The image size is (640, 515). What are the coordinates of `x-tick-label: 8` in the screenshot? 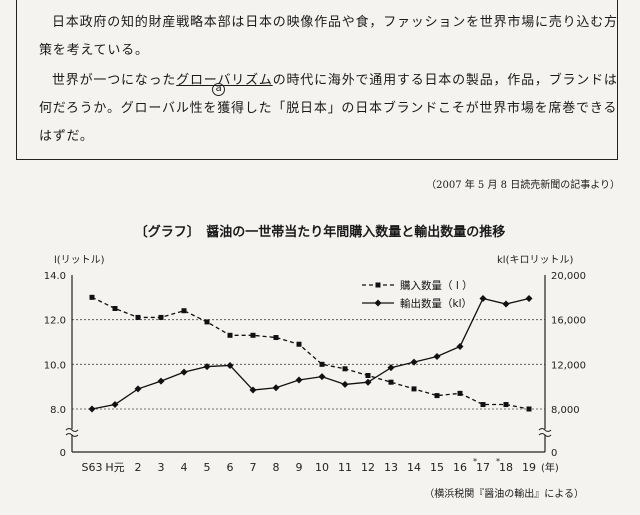 It's located at (276, 467).